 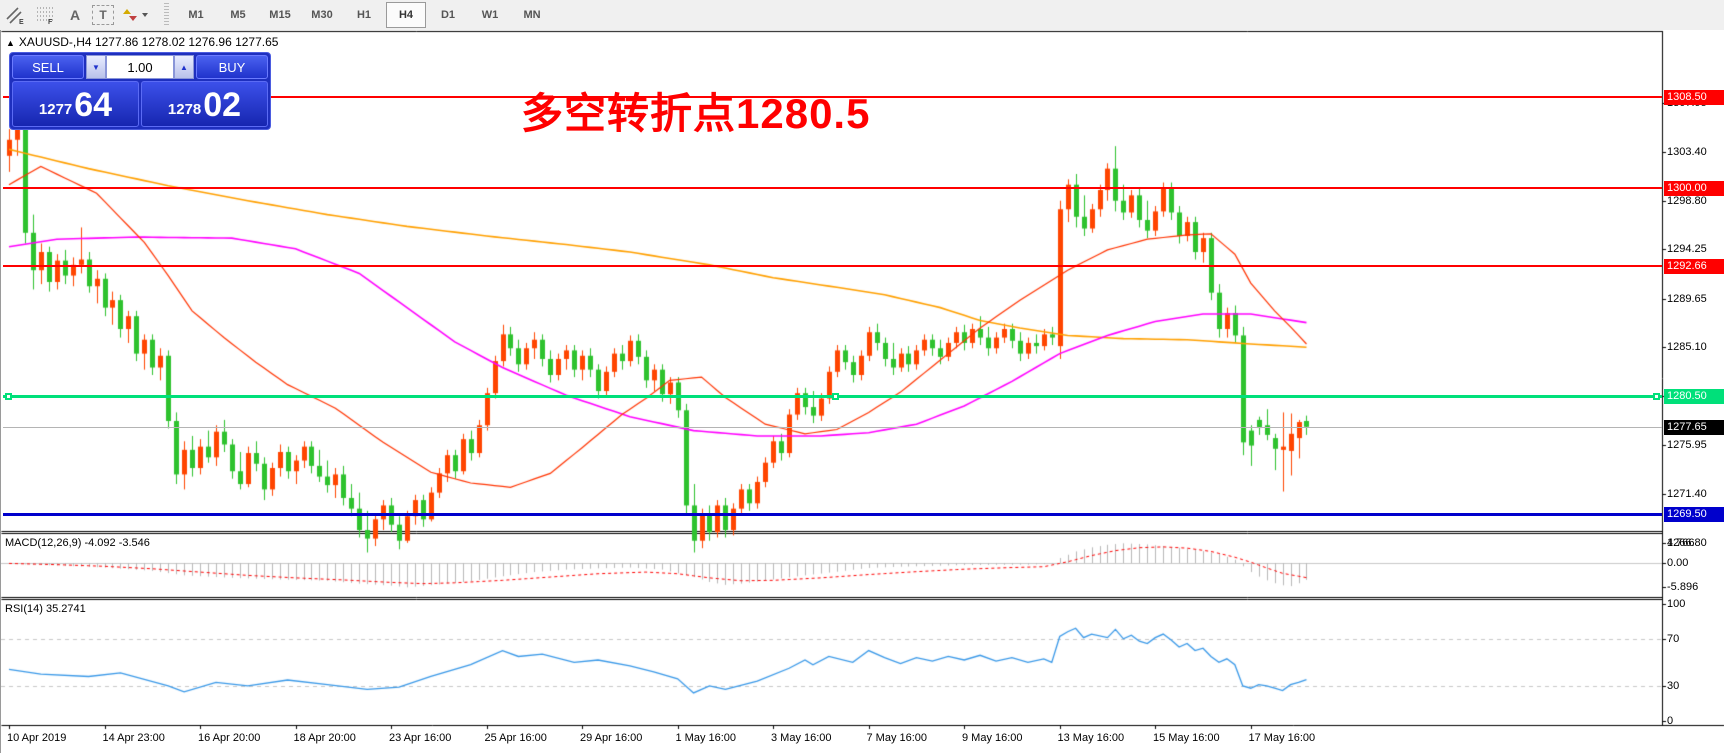 What do you see at coordinates (1687, 347) in the screenshot?
I see `price-axis-label: 1285.10` at bounding box center [1687, 347].